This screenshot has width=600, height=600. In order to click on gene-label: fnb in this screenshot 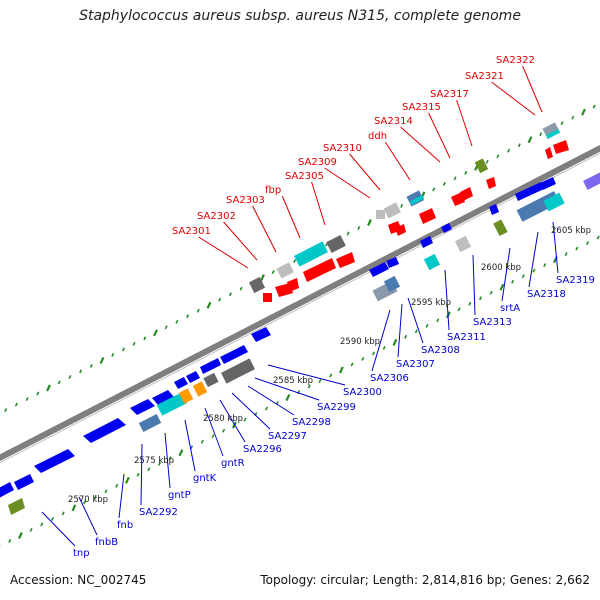, I will do `click(125, 525)`.